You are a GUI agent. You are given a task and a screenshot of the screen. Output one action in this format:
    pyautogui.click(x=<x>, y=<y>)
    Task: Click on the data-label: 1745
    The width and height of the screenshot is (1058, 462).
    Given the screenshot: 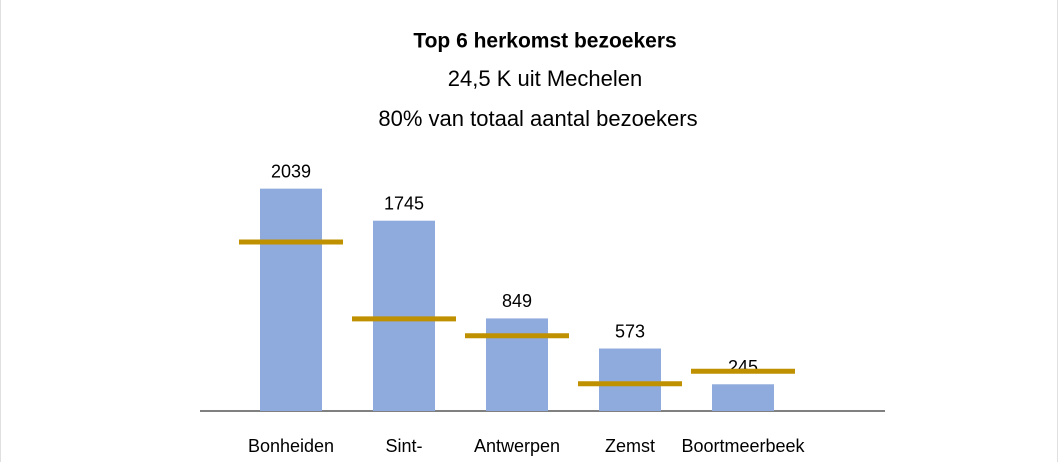 What is the action you would take?
    pyautogui.click(x=404, y=203)
    